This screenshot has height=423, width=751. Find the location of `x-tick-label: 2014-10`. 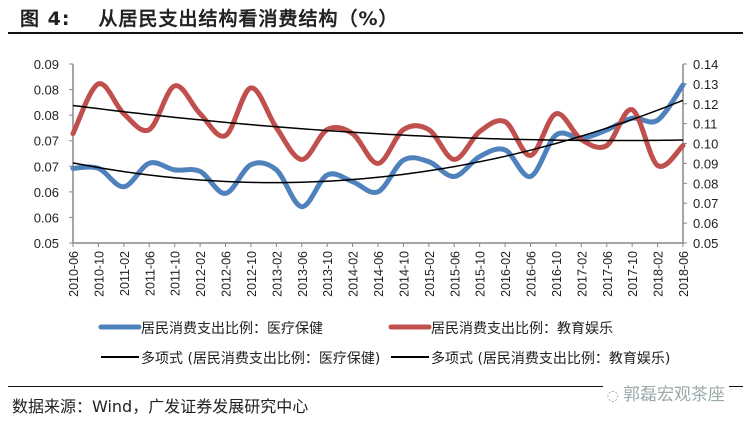

x-tick-label: 2014-10 is located at coordinates (404, 274).